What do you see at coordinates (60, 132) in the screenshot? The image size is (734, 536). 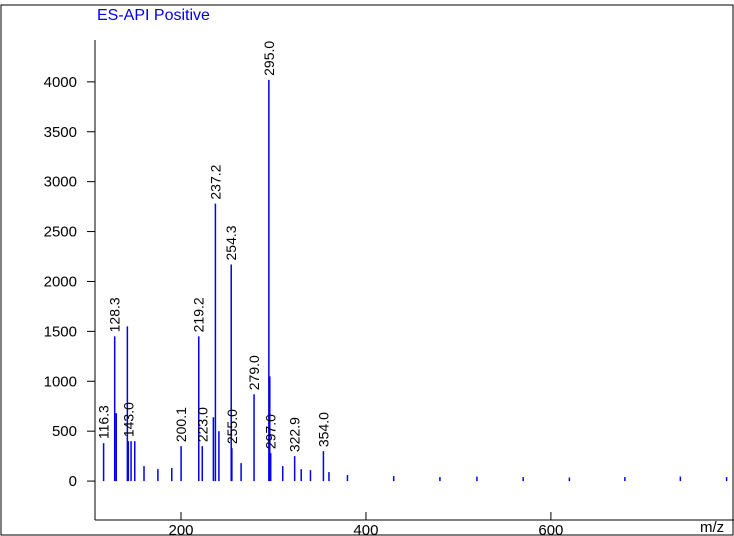 I see `y-tick-label: 3500` at bounding box center [60, 132].